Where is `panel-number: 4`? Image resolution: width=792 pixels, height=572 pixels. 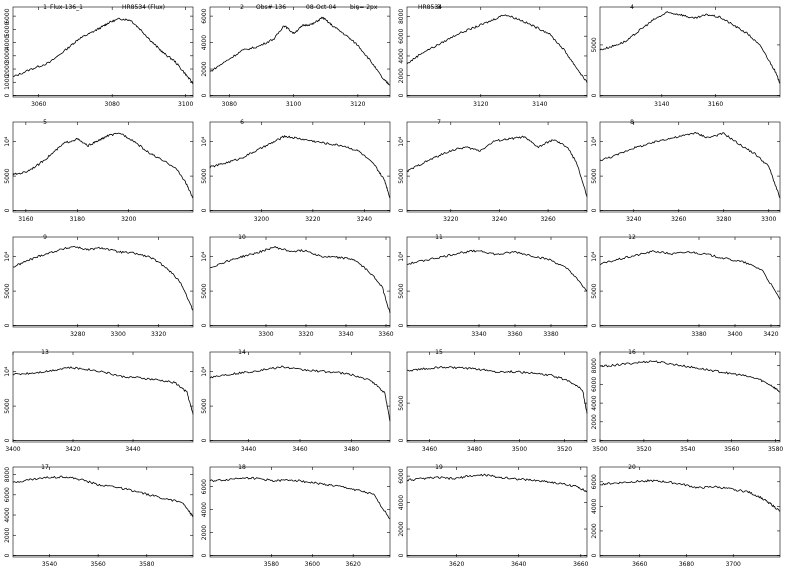 panel-number: 4 is located at coordinates (632, 7).